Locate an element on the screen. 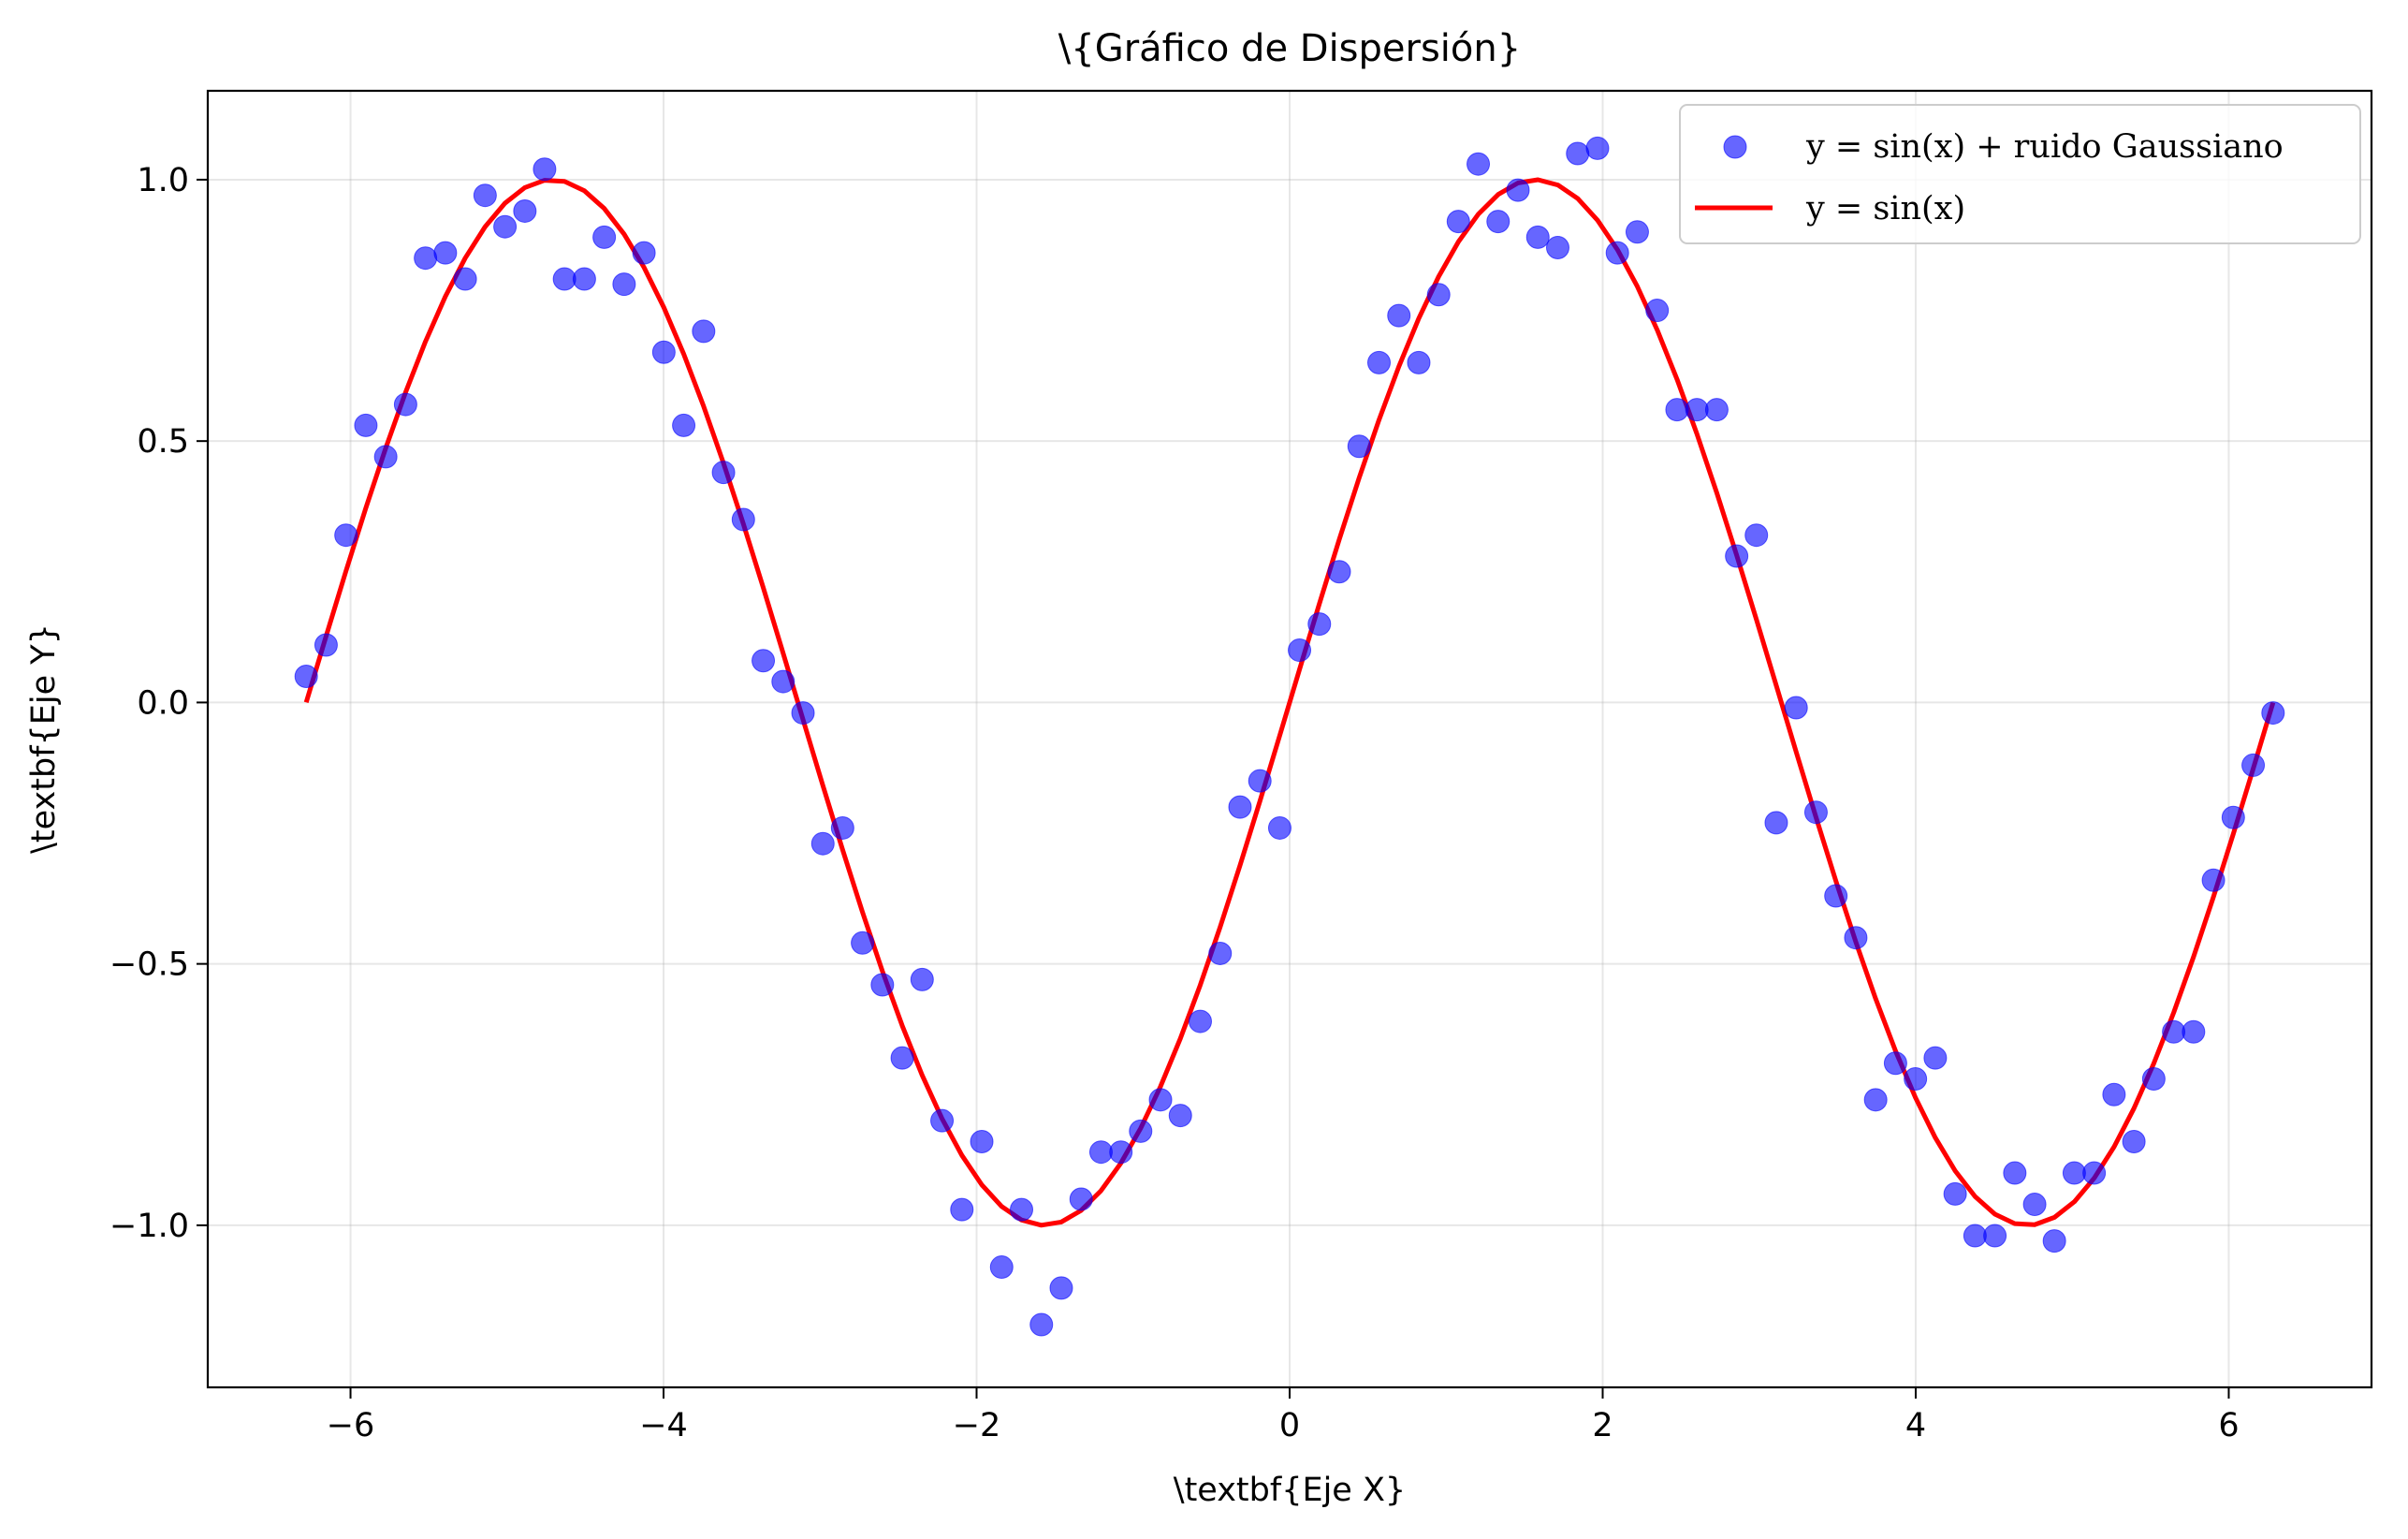  x-tick-label: −4 is located at coordinates (663, 1425).